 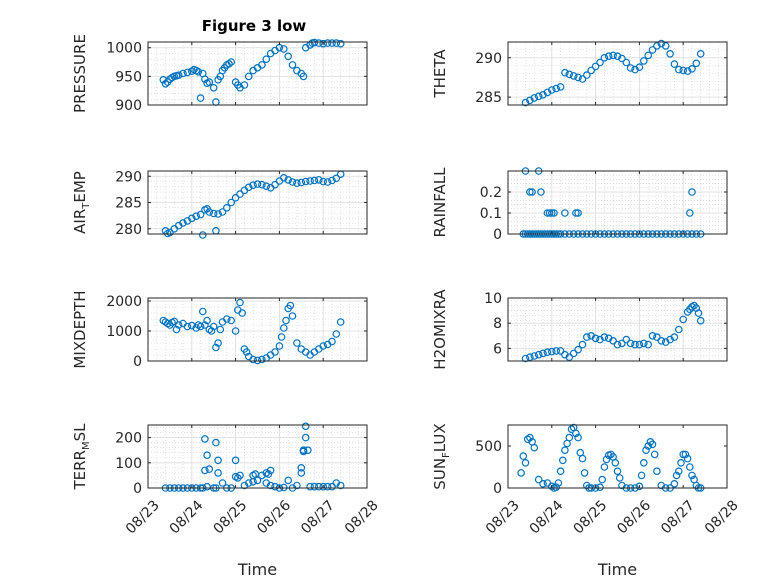 What do you see at coordinates (497, 324) in the screenshot?
I see `ytick-label: 8` at bounding box center [497, 324].